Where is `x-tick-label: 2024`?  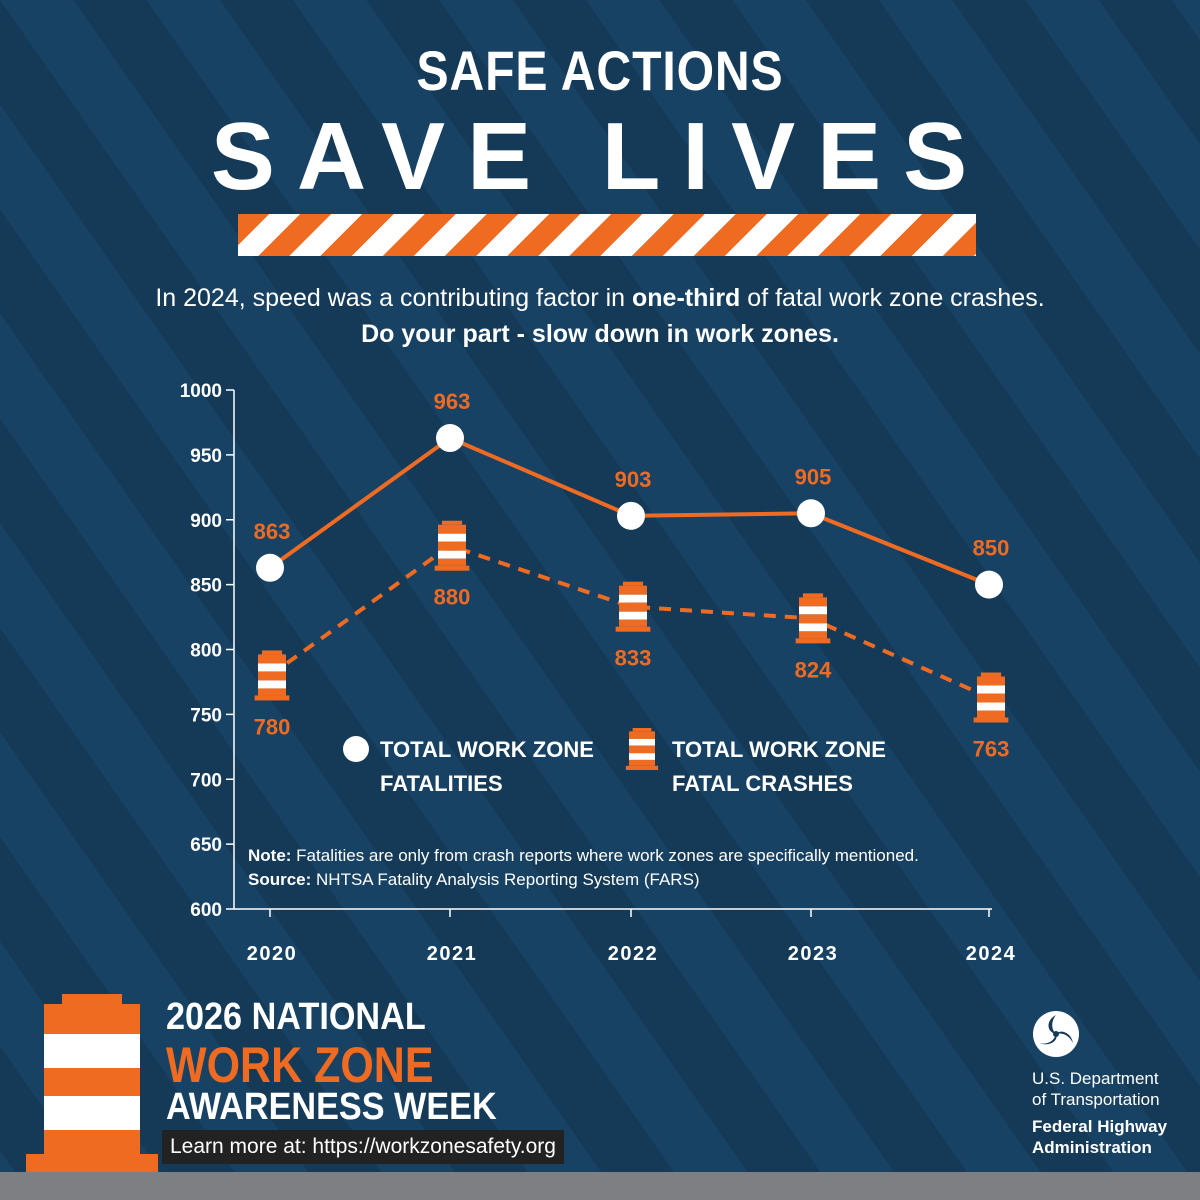 x-tick-label: 2024 is located at coordinates (991, 954).